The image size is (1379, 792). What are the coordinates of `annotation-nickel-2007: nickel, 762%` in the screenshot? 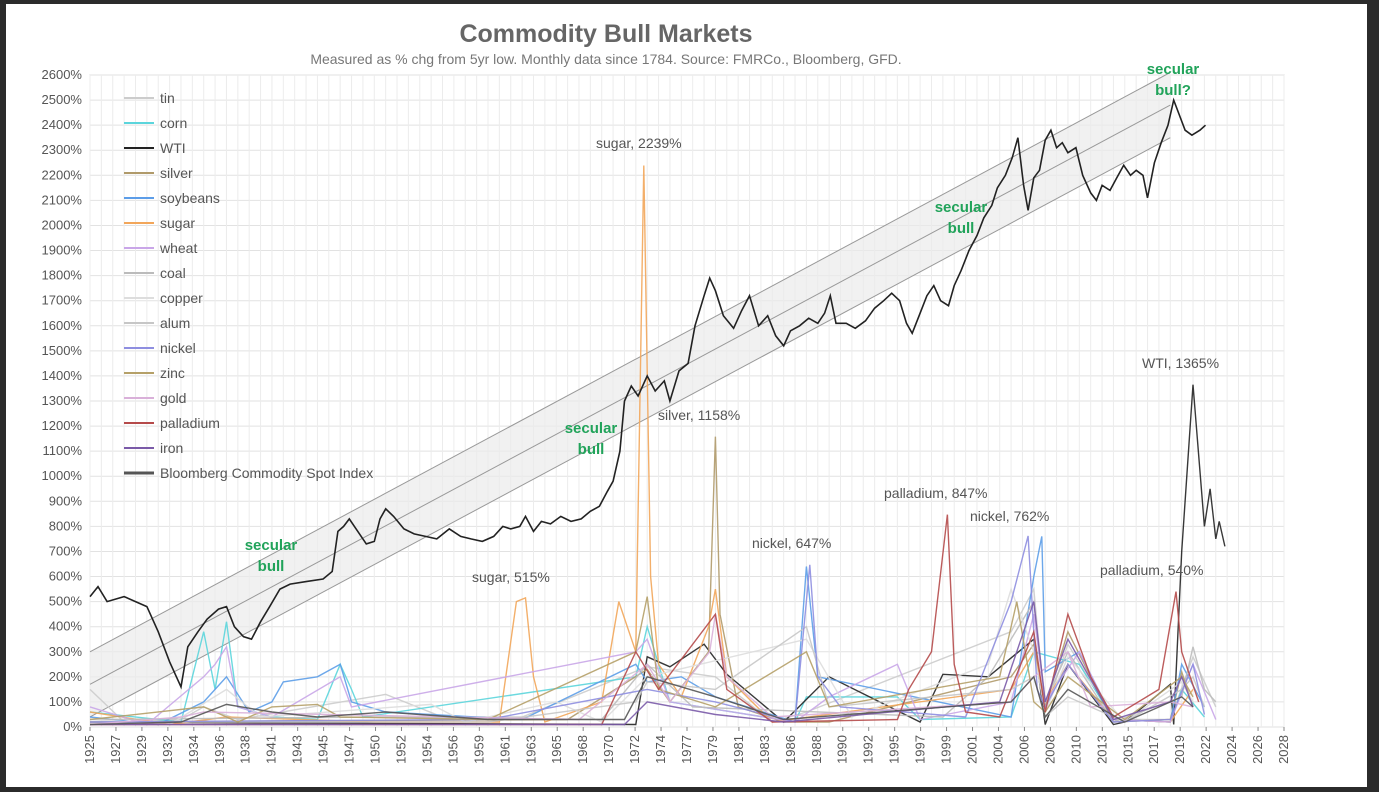 It's located at (1009, 516).